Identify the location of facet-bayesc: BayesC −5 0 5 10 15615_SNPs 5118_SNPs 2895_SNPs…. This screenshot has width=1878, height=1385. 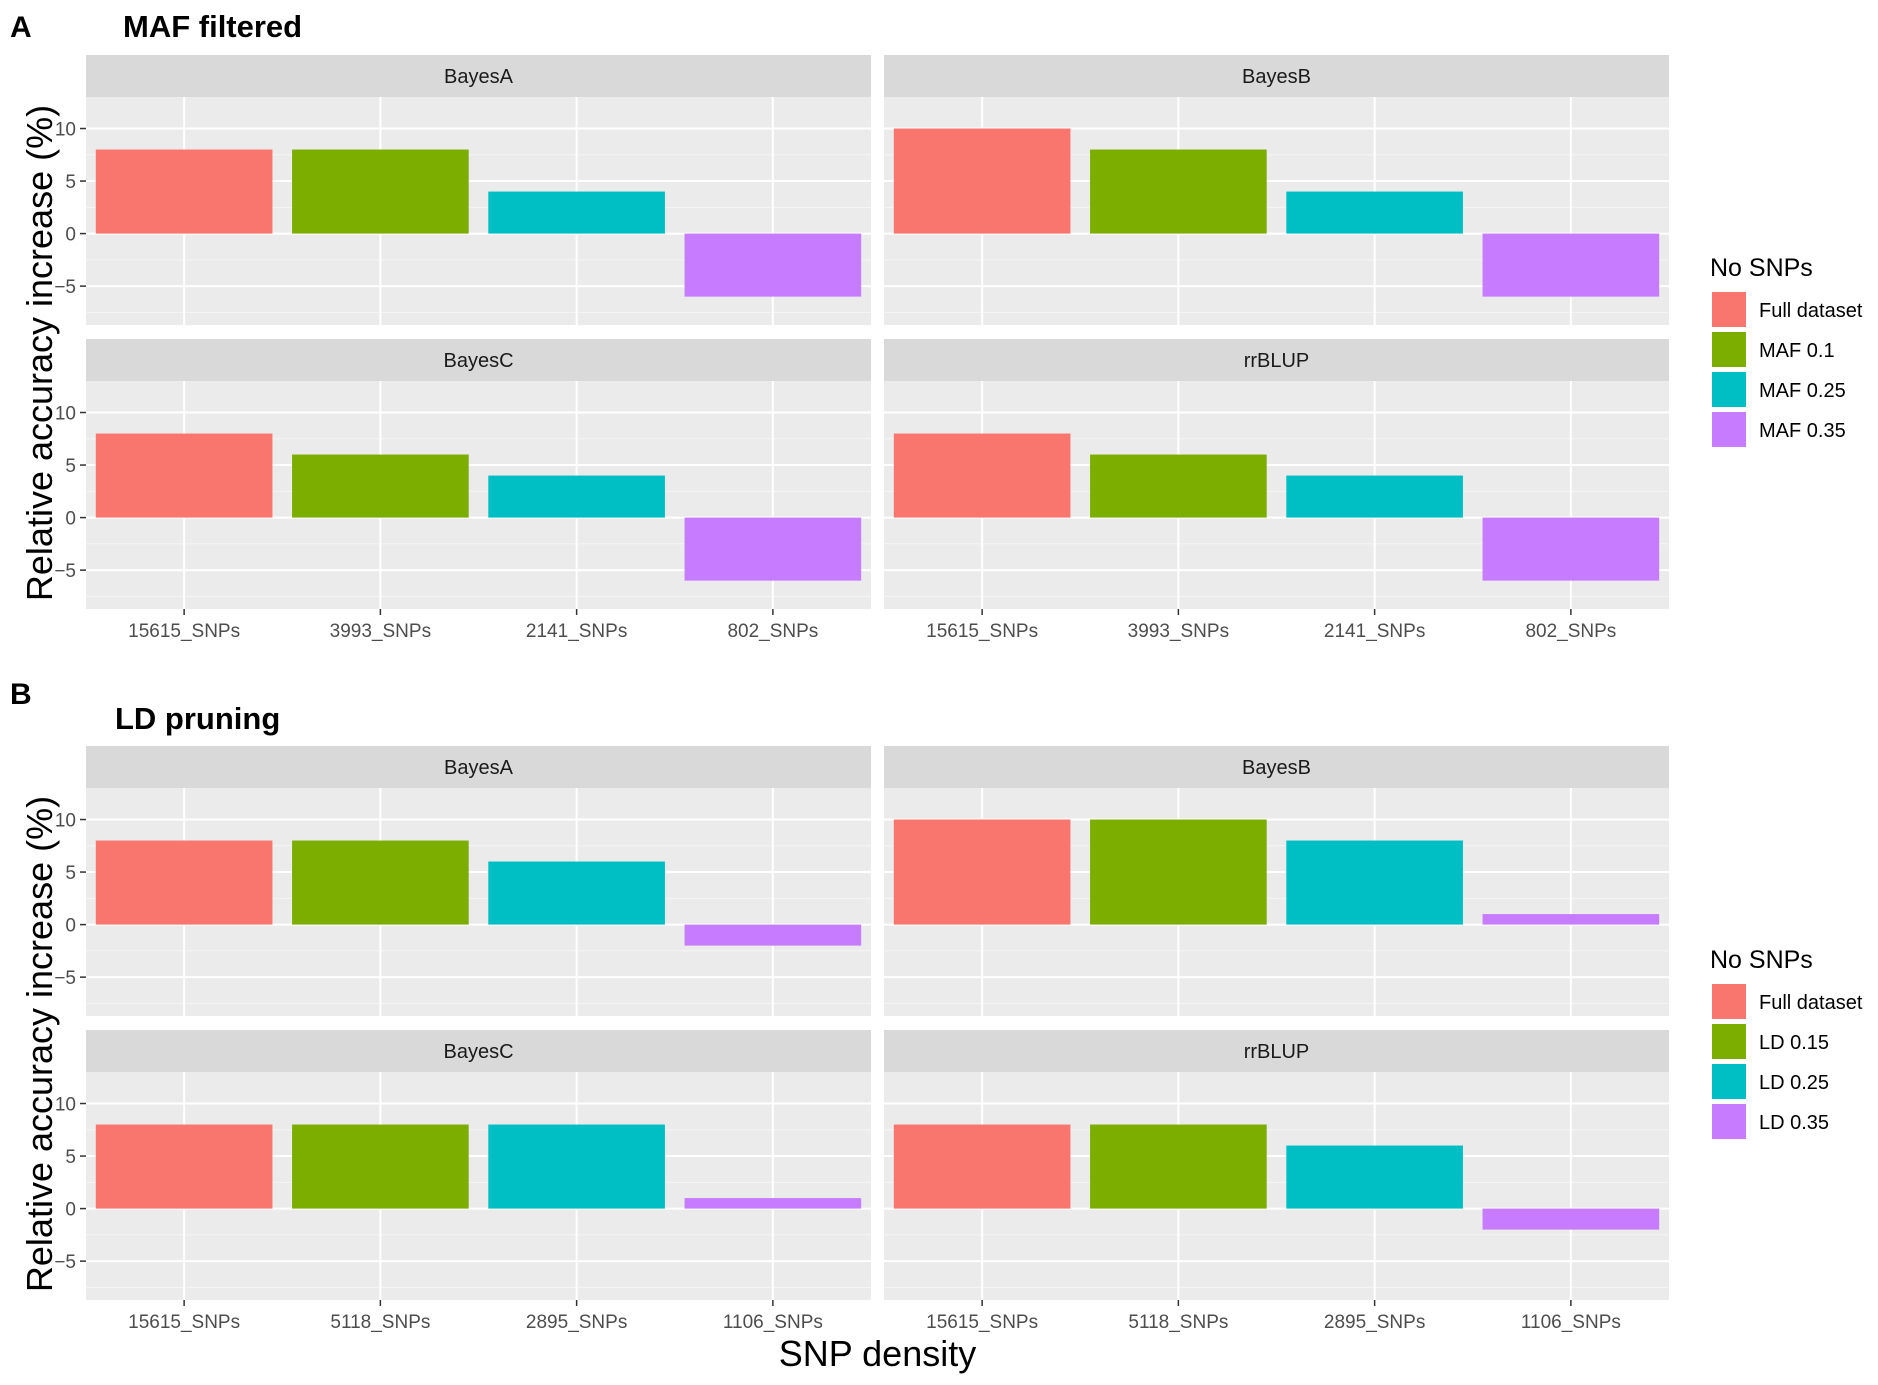
(462, 1181).